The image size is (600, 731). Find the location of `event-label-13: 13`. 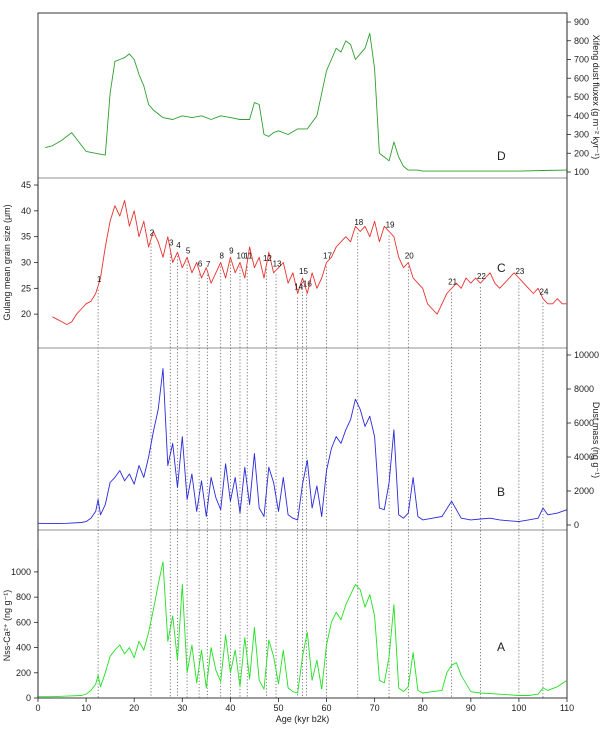

event-label-13: 13 is located at coordinates (277, 263).